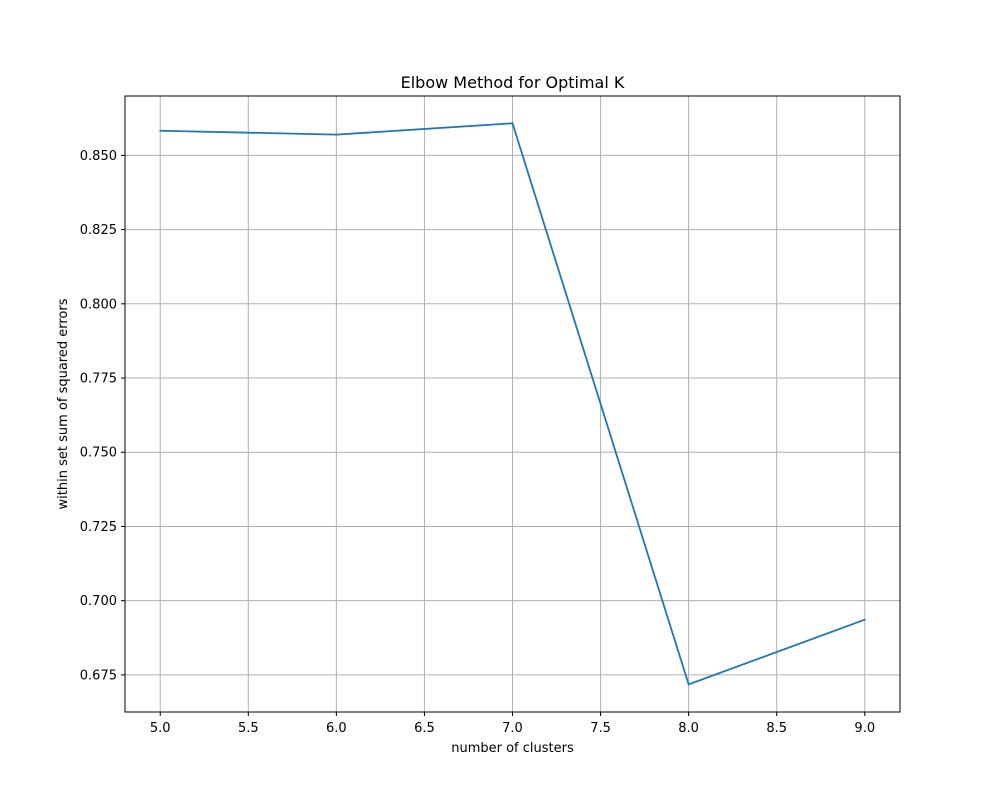 Image resolution: width=1000 pixels, height=800 pixels. Describe the element at coordinates (424, 728) in the screenshot. I see `x-tick-label: 6.5` at that location.